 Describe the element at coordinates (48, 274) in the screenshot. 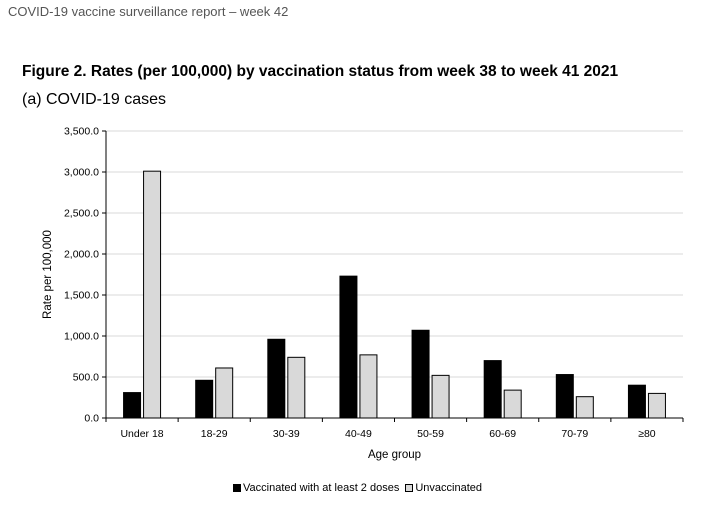

I see `y-axis-title: Rate per 100,000` at that location.